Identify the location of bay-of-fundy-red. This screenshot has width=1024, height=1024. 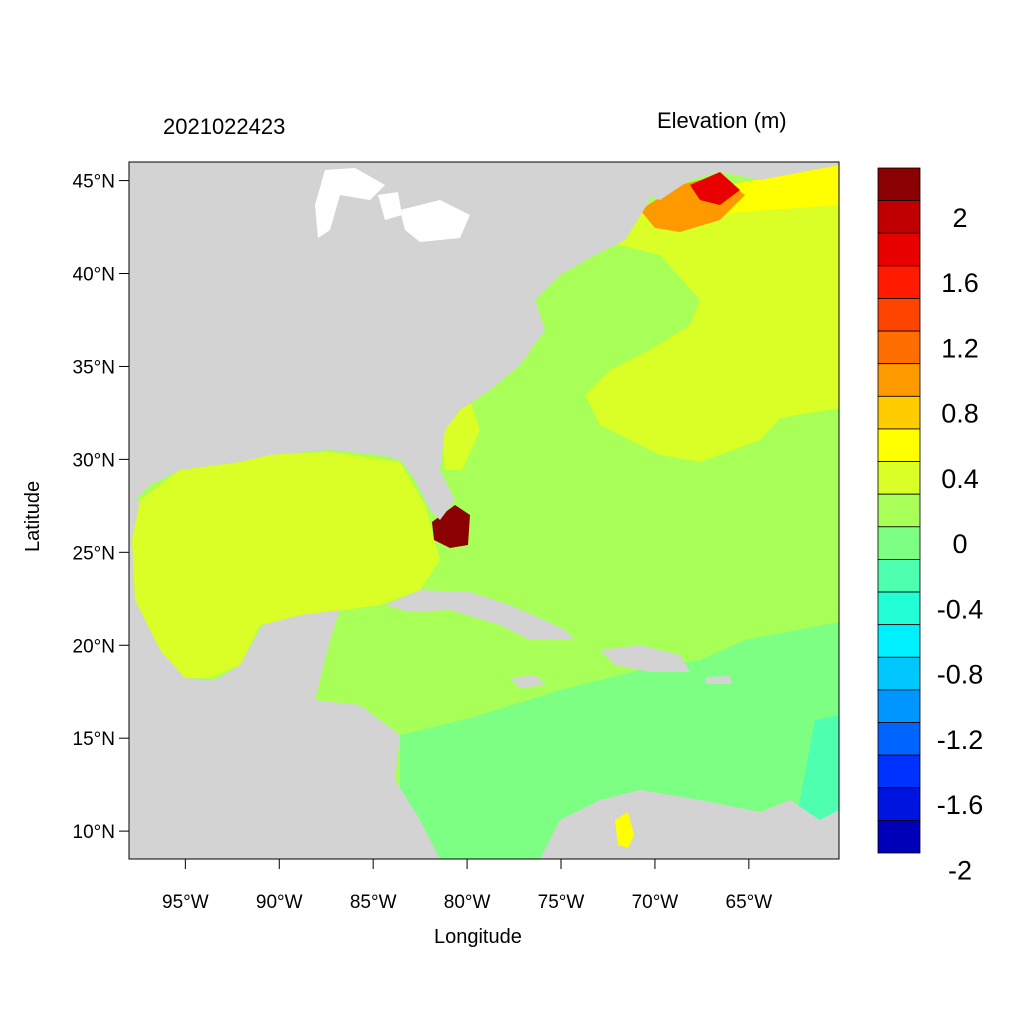
(715, 188).